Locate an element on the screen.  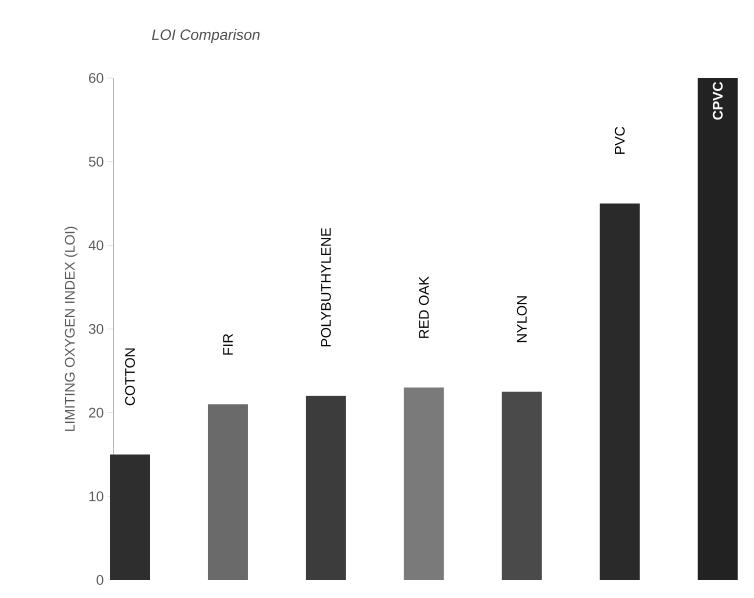
x-tick-label: PVC is located at coordinates (619, 140).